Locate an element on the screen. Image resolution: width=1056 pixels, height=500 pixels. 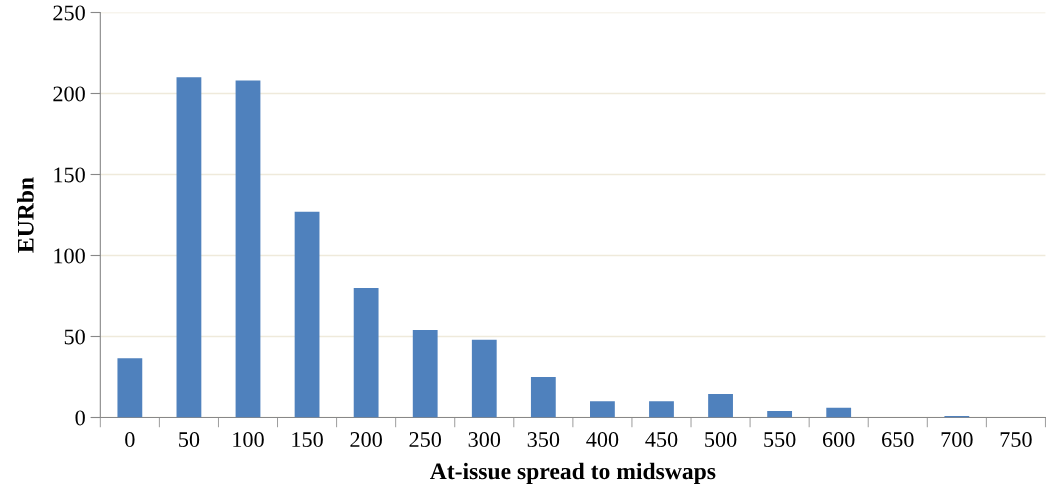
x-tick-label: 600 is located at coordinates (838, 440).